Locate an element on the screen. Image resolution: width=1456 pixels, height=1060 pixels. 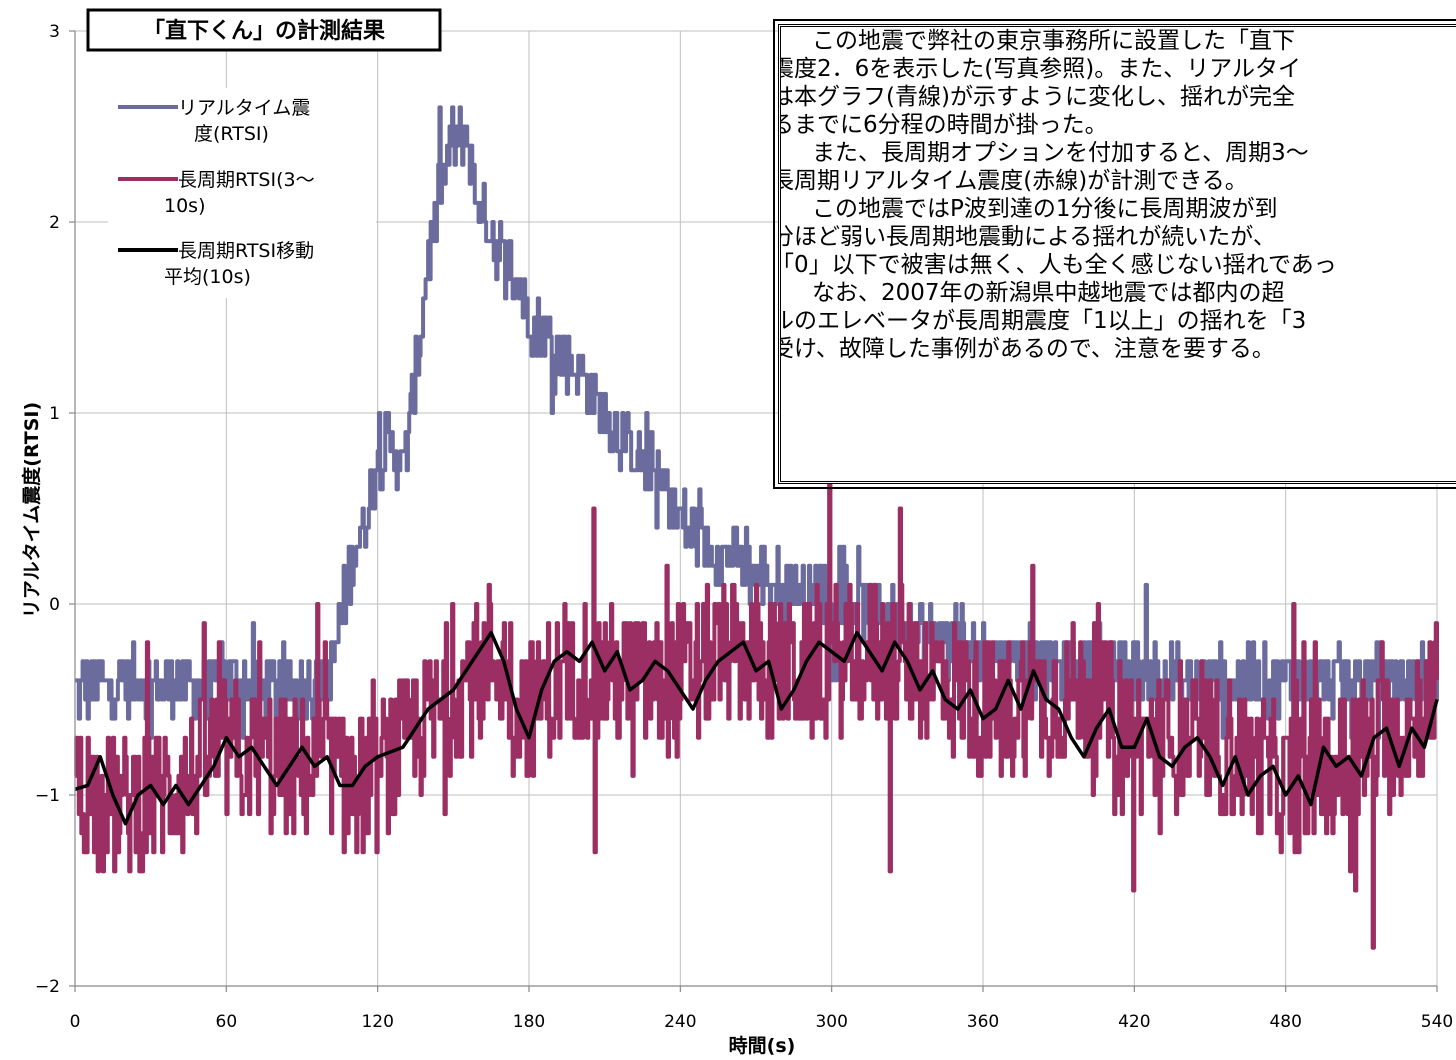
legend-label-long-period-line2: 10s) is located at coordinates (185, 206).